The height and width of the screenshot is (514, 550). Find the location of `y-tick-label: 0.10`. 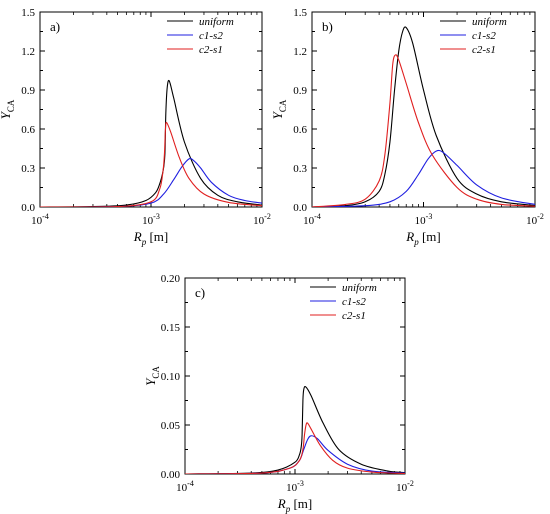

y-tick-label: 0.10 is located at coordinates (171, 377).